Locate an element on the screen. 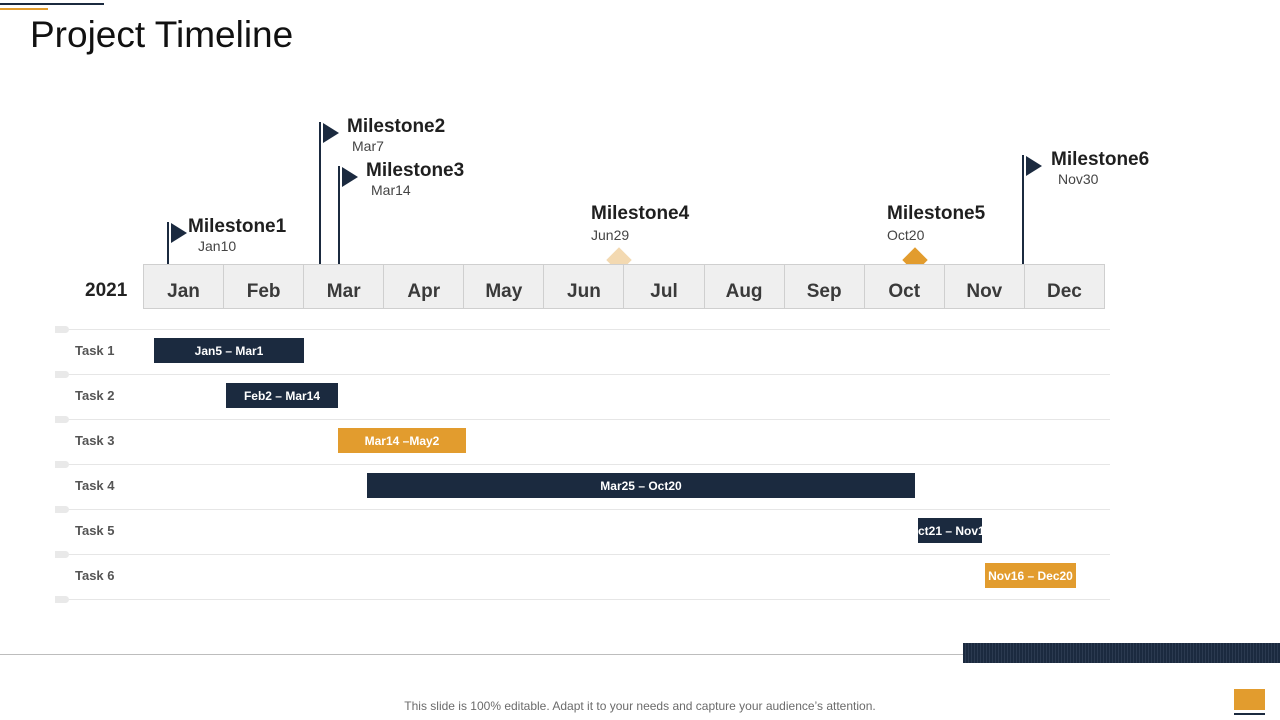  table-row: Task 3 Mar14 –May2 is located at coordinates (582, 440).